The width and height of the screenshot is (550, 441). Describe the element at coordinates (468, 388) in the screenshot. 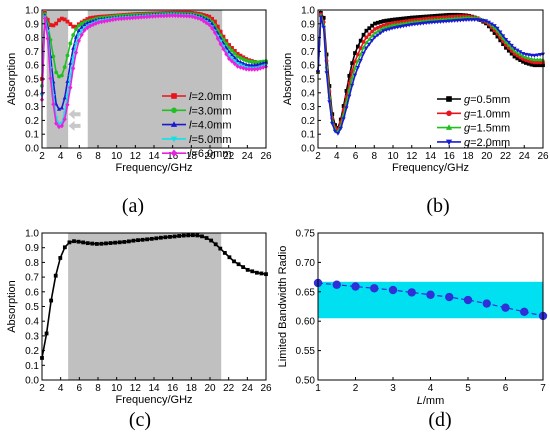

I see `x-tick-label: 5` at that location.